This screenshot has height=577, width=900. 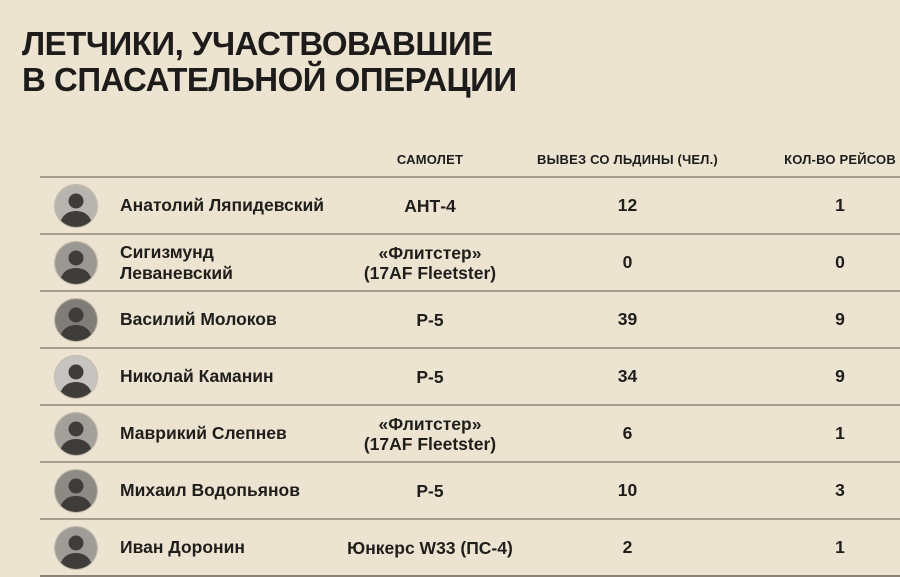 What do you see at coordinates (627, 159) in the screenshot?
I see `column-header-evacuated: ВЫВЕЗ СО ЛЬДИНЫ (ЧЕЛ.)` at bounding box center [627, 159].